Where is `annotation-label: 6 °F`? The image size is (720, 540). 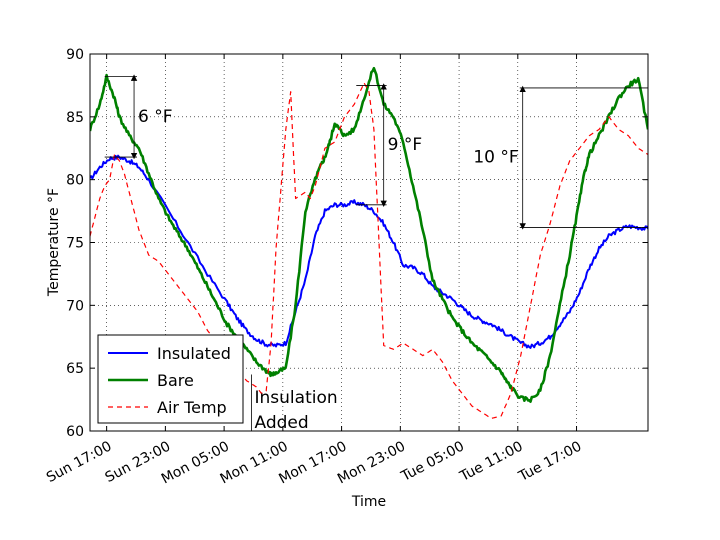 annotation-label: 6 °F is located at coordinates (155, 117).